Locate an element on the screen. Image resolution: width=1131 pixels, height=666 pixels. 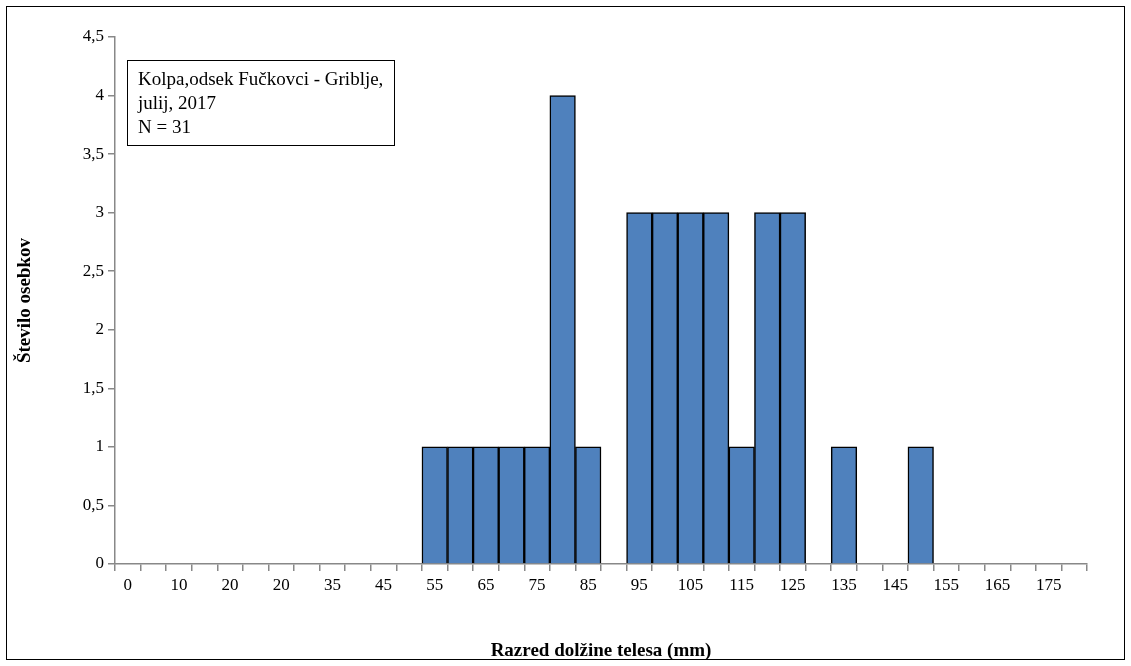
x-tick-label: 155 is located at coordinates (946, 584).